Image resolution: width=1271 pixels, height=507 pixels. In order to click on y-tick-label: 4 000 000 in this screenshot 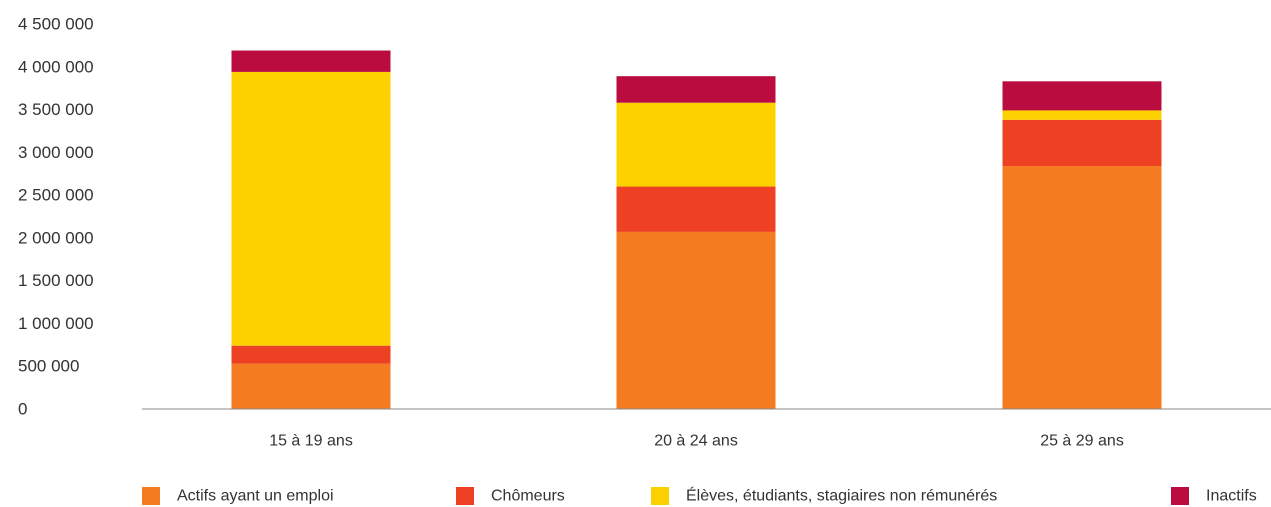, I will do `click(56, 66)`.